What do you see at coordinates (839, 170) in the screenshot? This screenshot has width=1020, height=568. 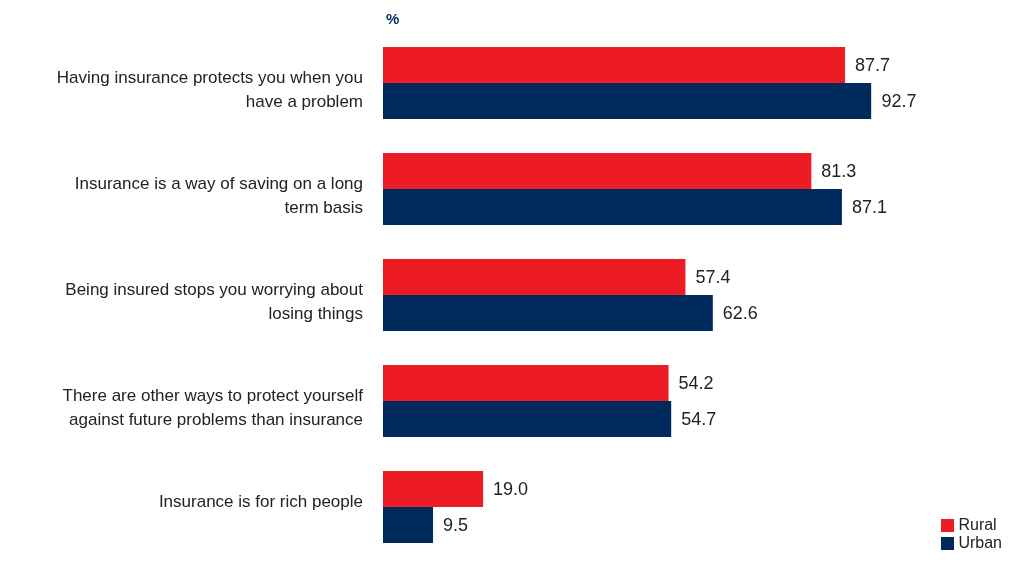 I see `data-label: 81.3` at bounding box center [839, 170].